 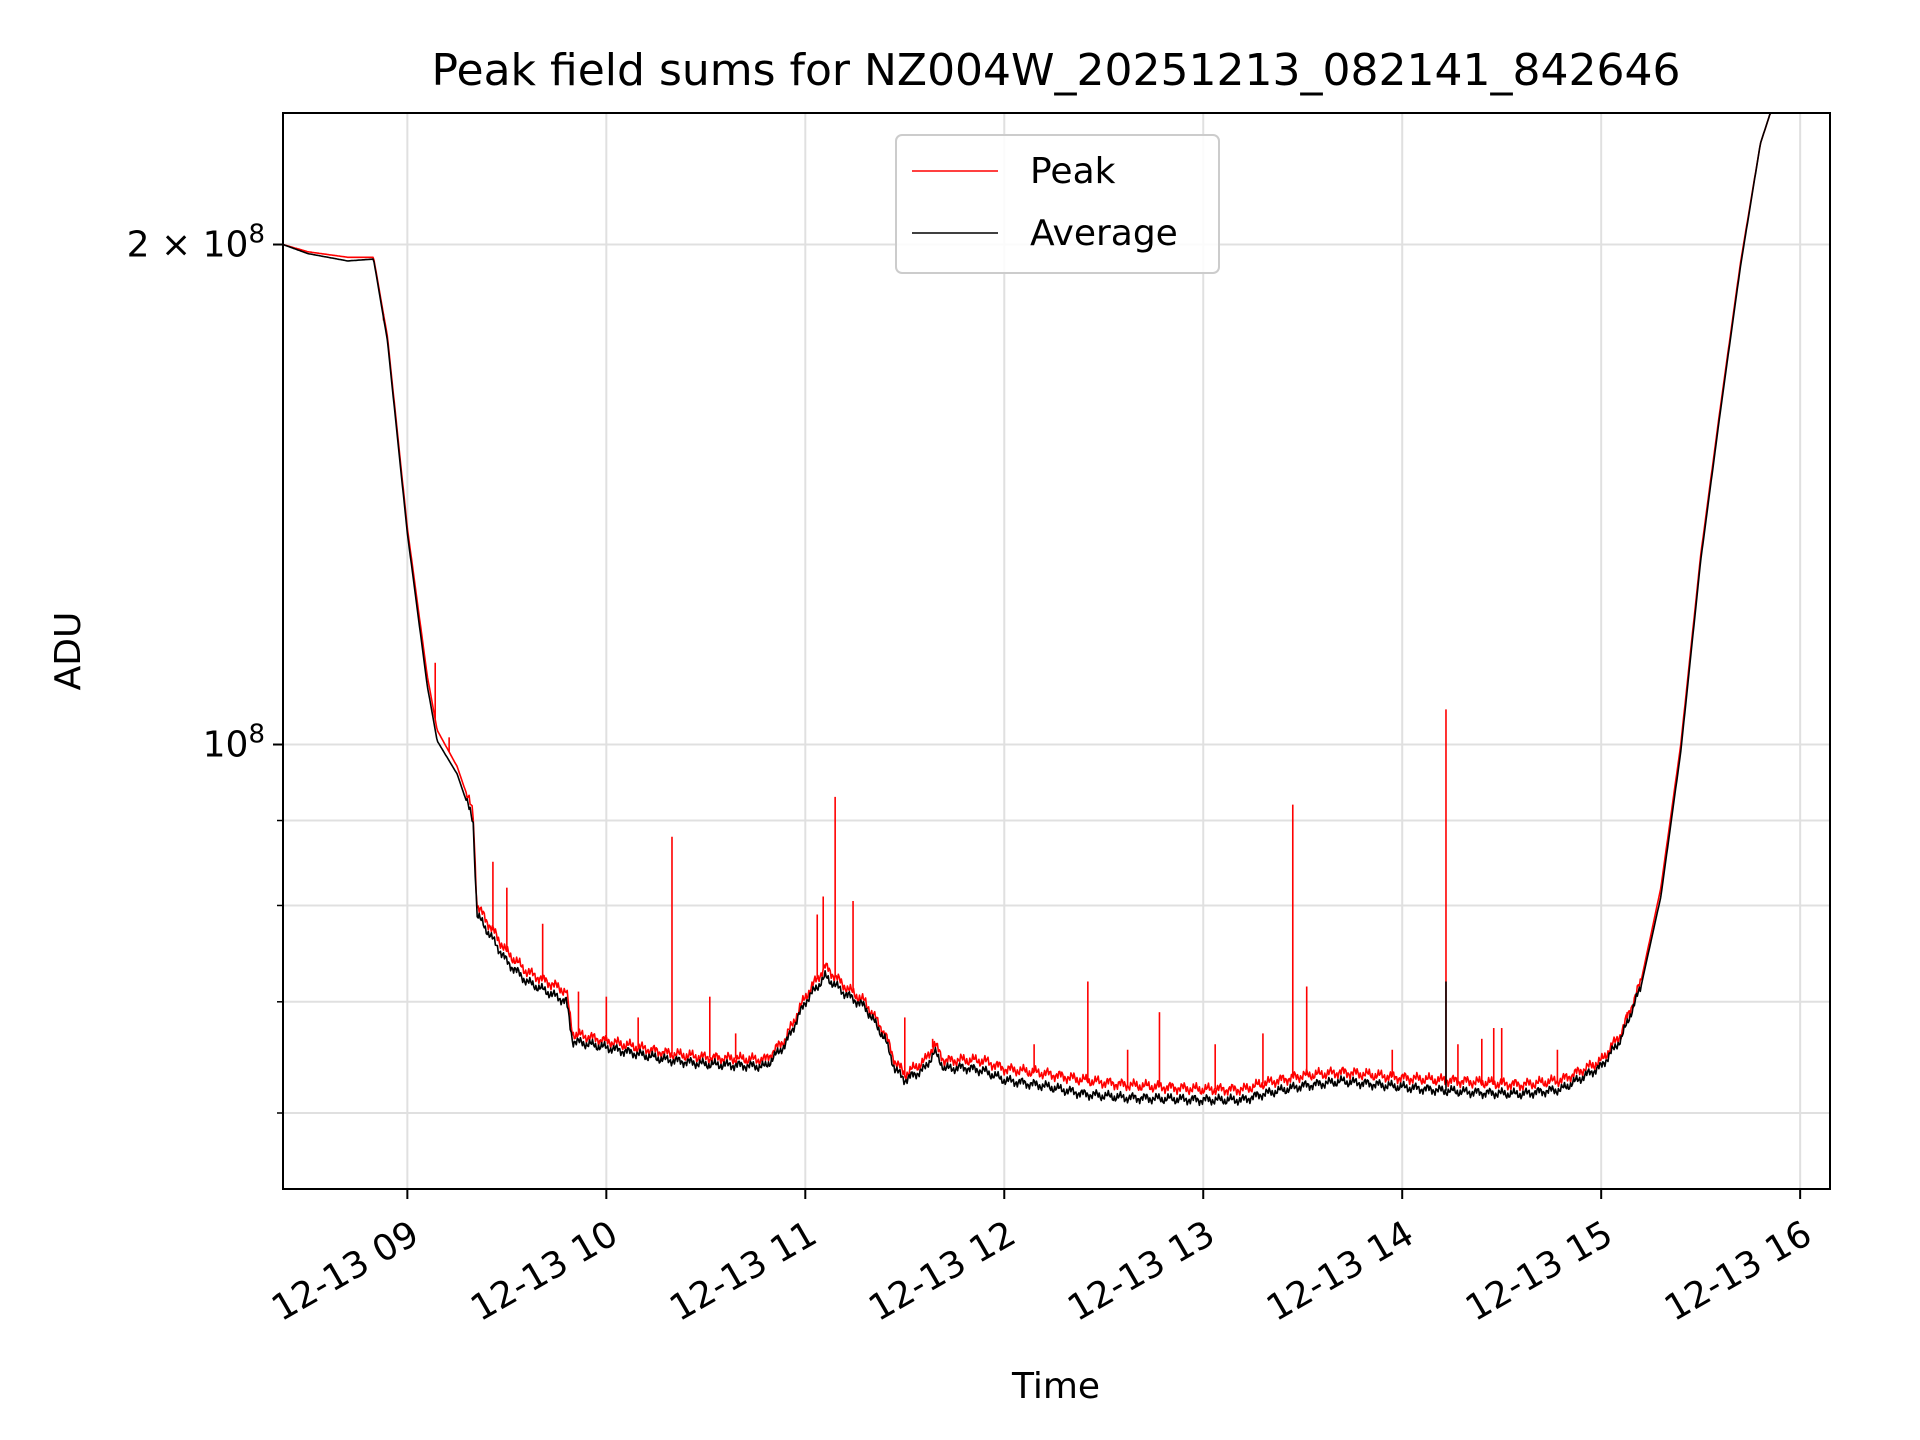 I want to click on legend-box, so click(x=1057, y=204).